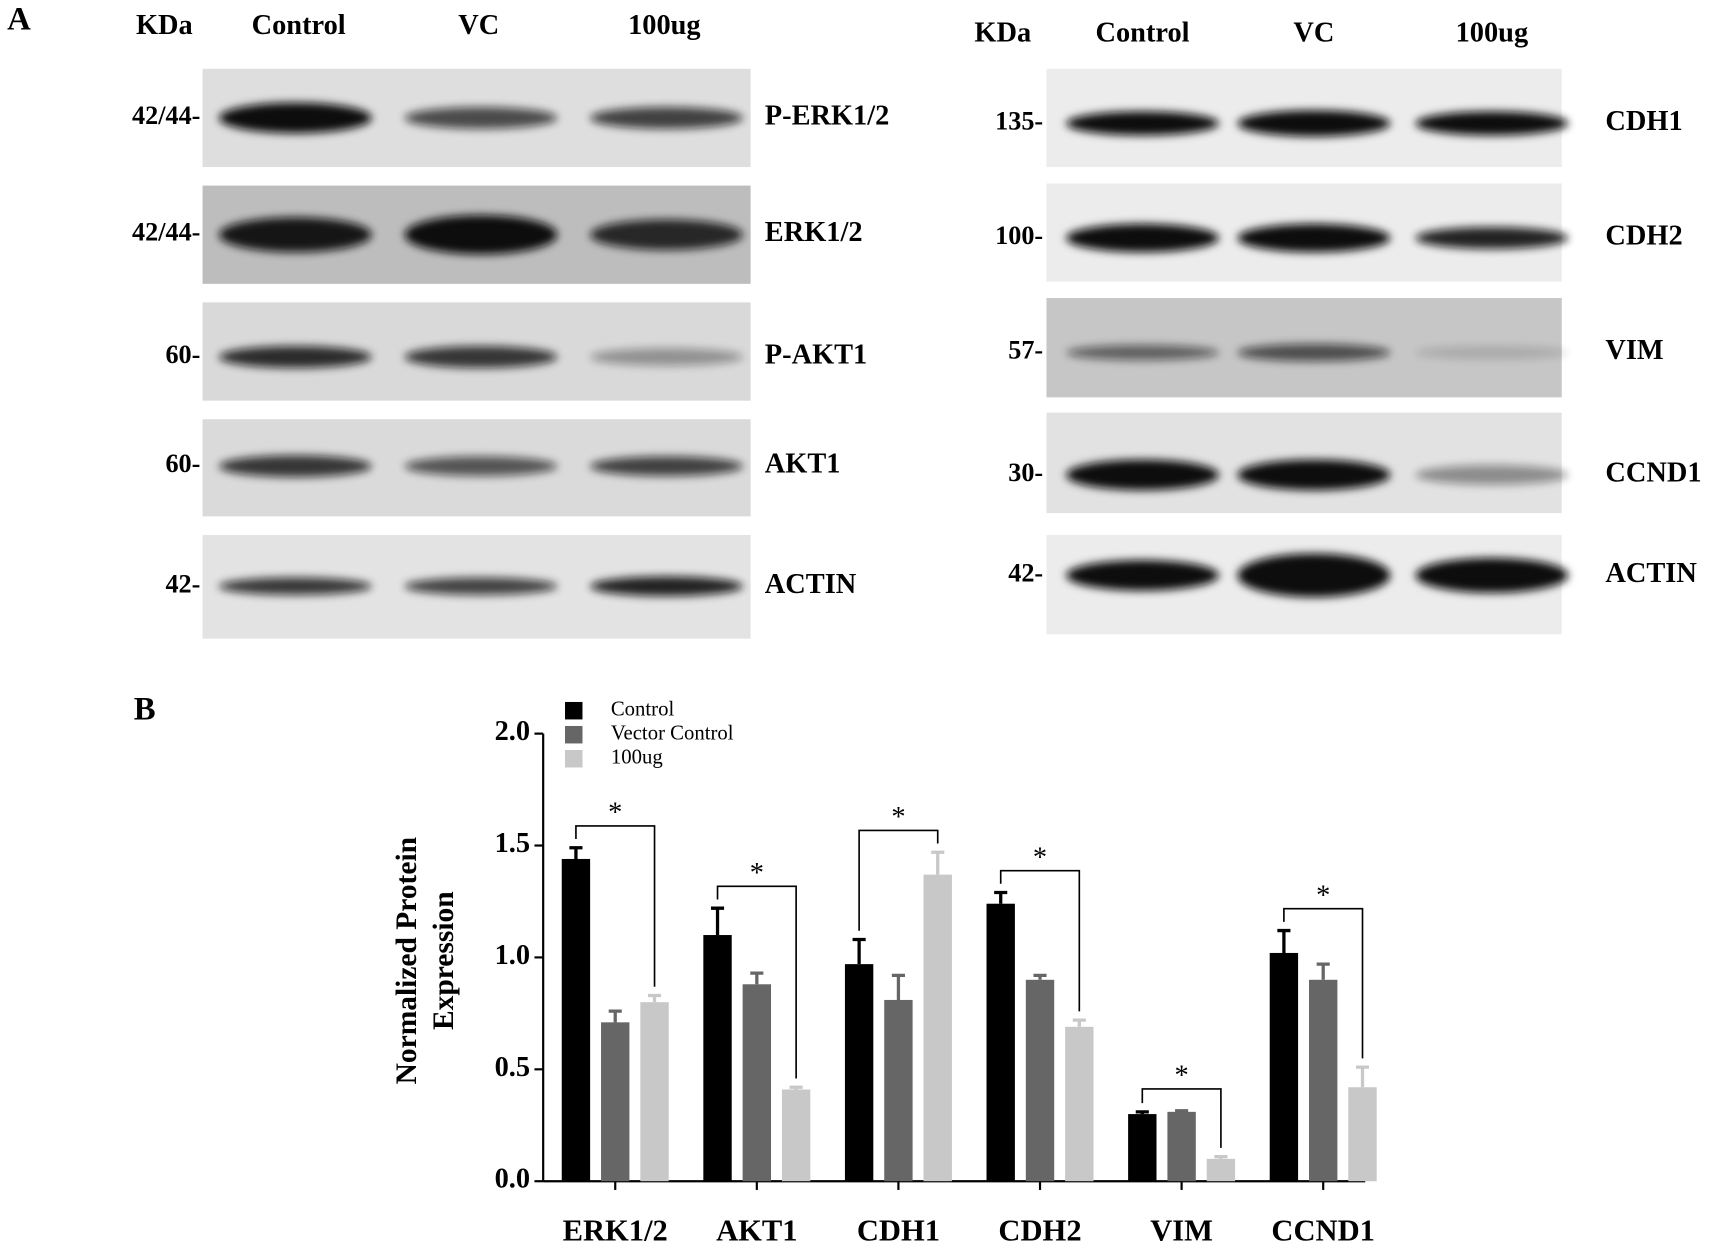 The width and height of the screenshot is (1713, 1250). What do you see at coordinates (512, 731) in the screenshot?
I see `y-tick-label: 2.0` at bounding box center [512, 731].